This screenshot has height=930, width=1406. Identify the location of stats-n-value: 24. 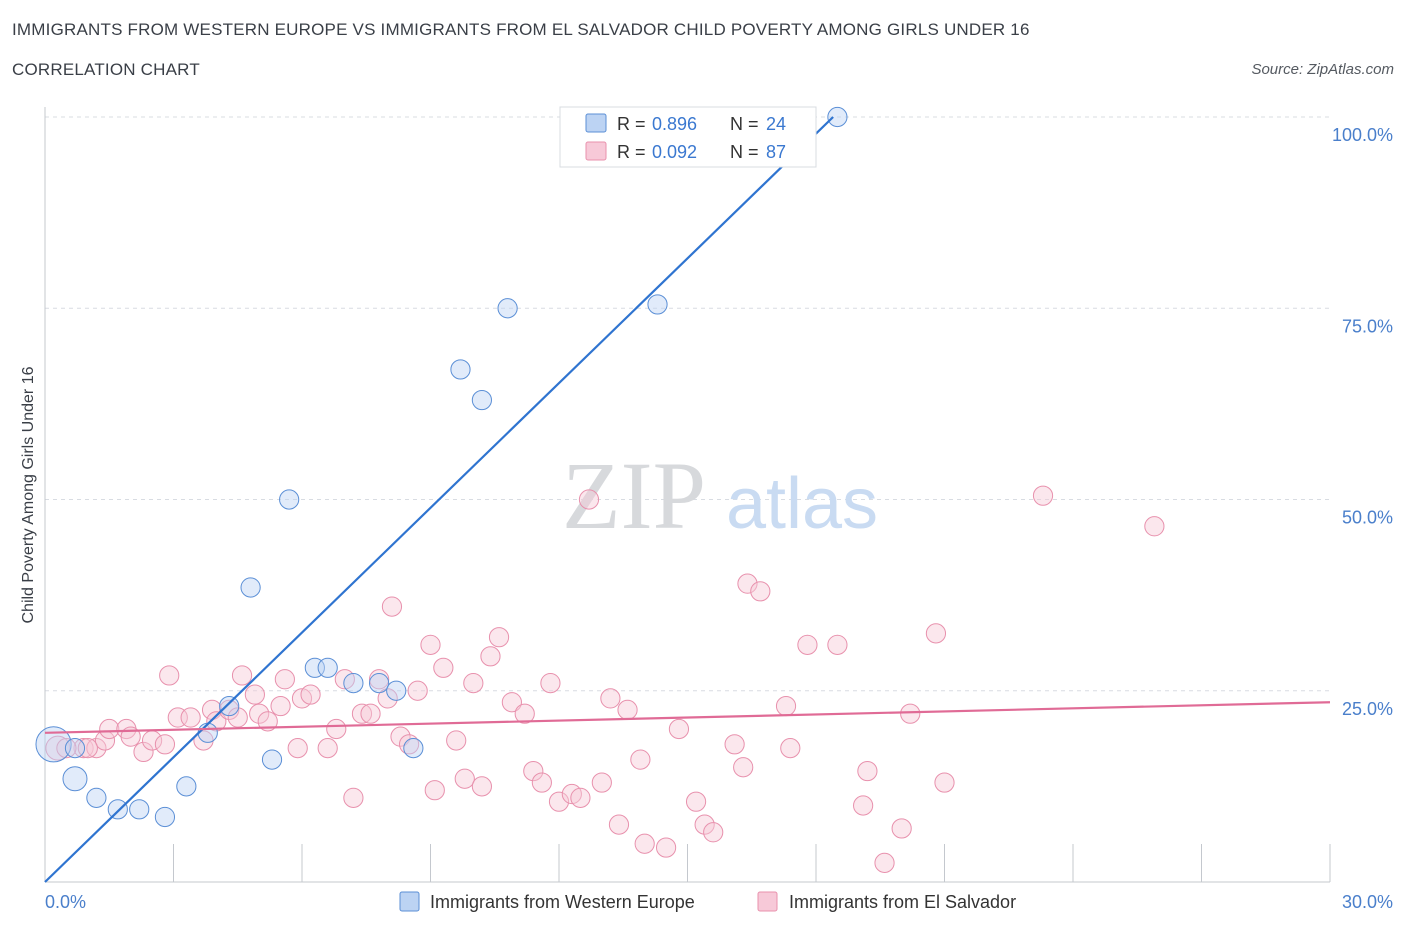
(776, 124).